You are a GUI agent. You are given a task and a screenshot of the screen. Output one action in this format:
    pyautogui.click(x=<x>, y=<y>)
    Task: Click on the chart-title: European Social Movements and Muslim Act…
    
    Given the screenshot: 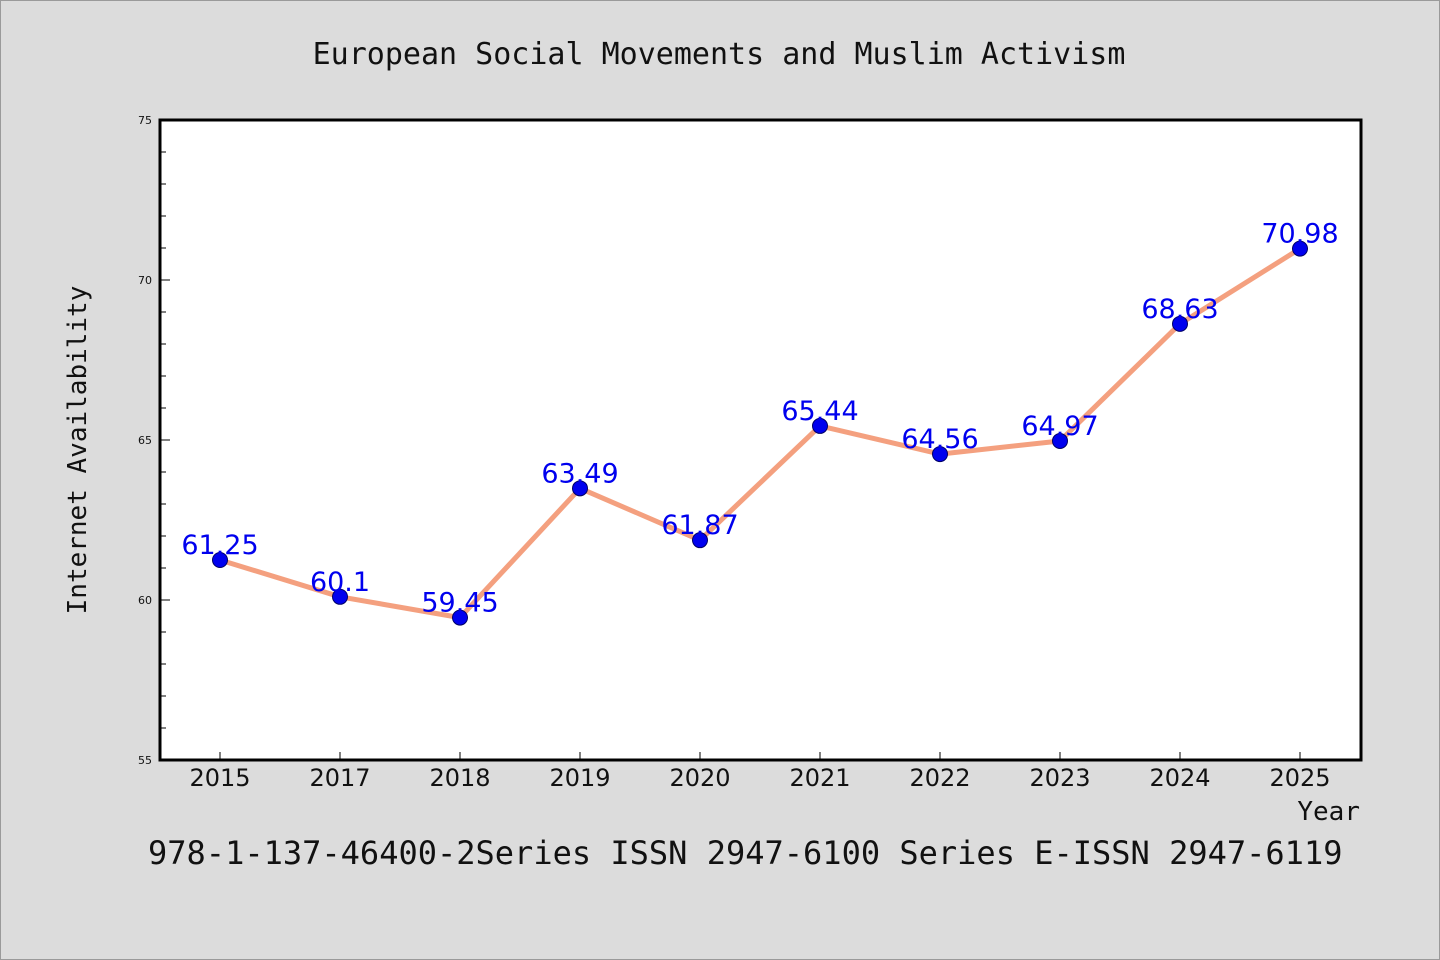 What is the action you would take?
    pyautogui.click(x=719, y=54)
    